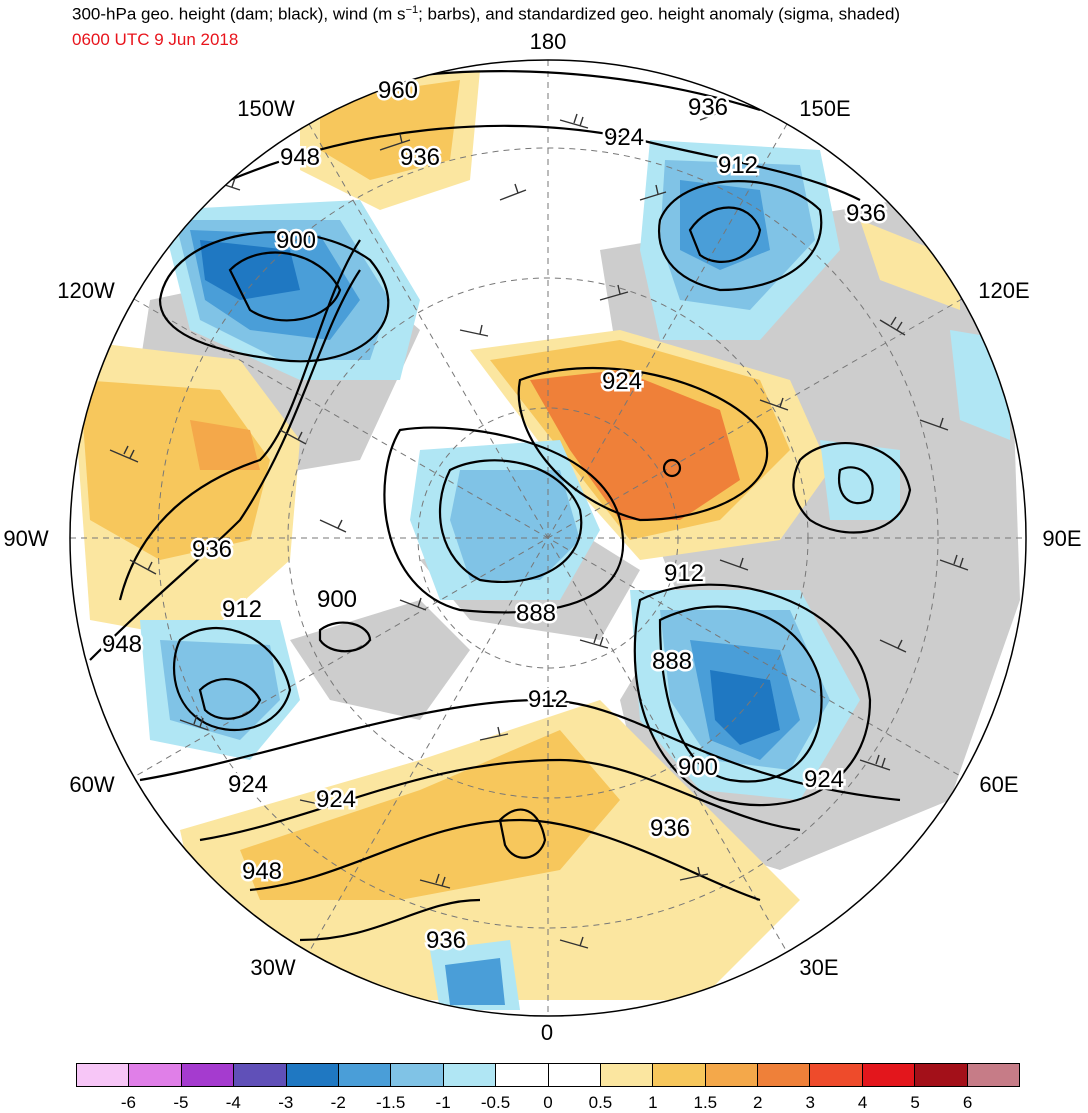 The image size is (1088, 1113). I want to click on valid-time: 0600 UTC 9 Jun 2018, so click(155, 39).